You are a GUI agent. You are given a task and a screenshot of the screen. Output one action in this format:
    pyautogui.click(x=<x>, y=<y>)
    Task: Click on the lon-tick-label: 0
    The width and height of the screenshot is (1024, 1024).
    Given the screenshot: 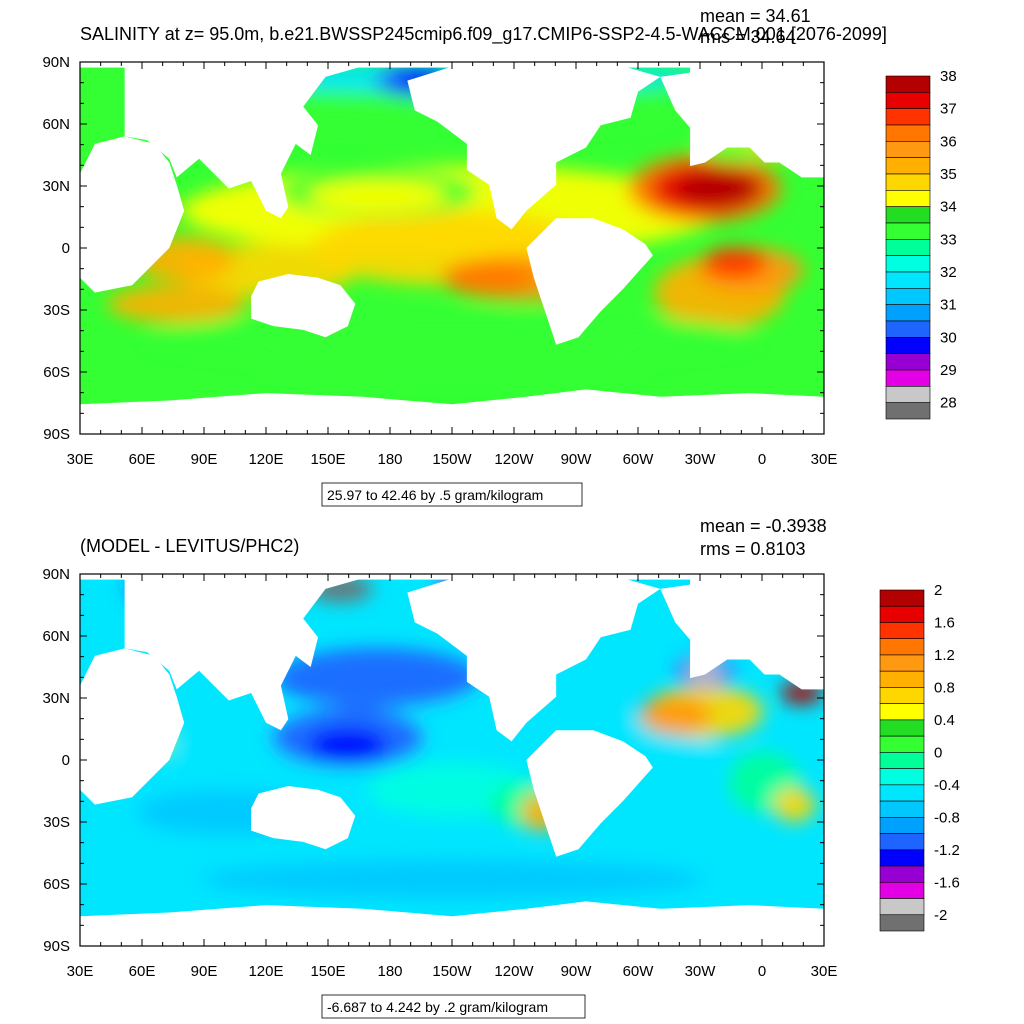 What is the action you would take?
    pyautogui.click(x=762, y=459)
    